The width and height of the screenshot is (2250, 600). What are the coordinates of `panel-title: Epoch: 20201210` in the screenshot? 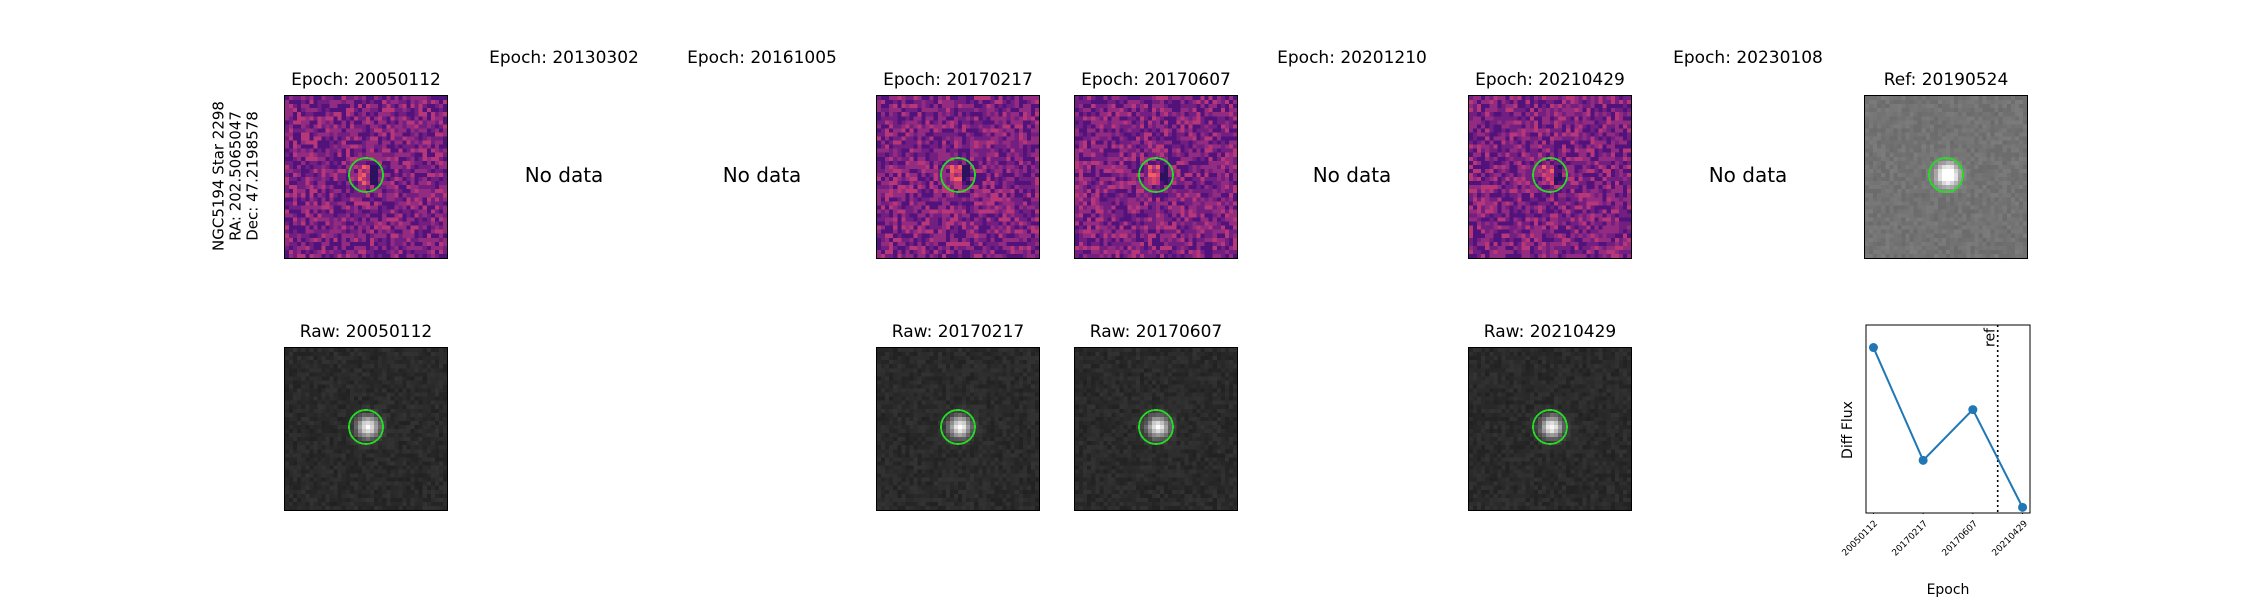 It's located at (1352, 58).